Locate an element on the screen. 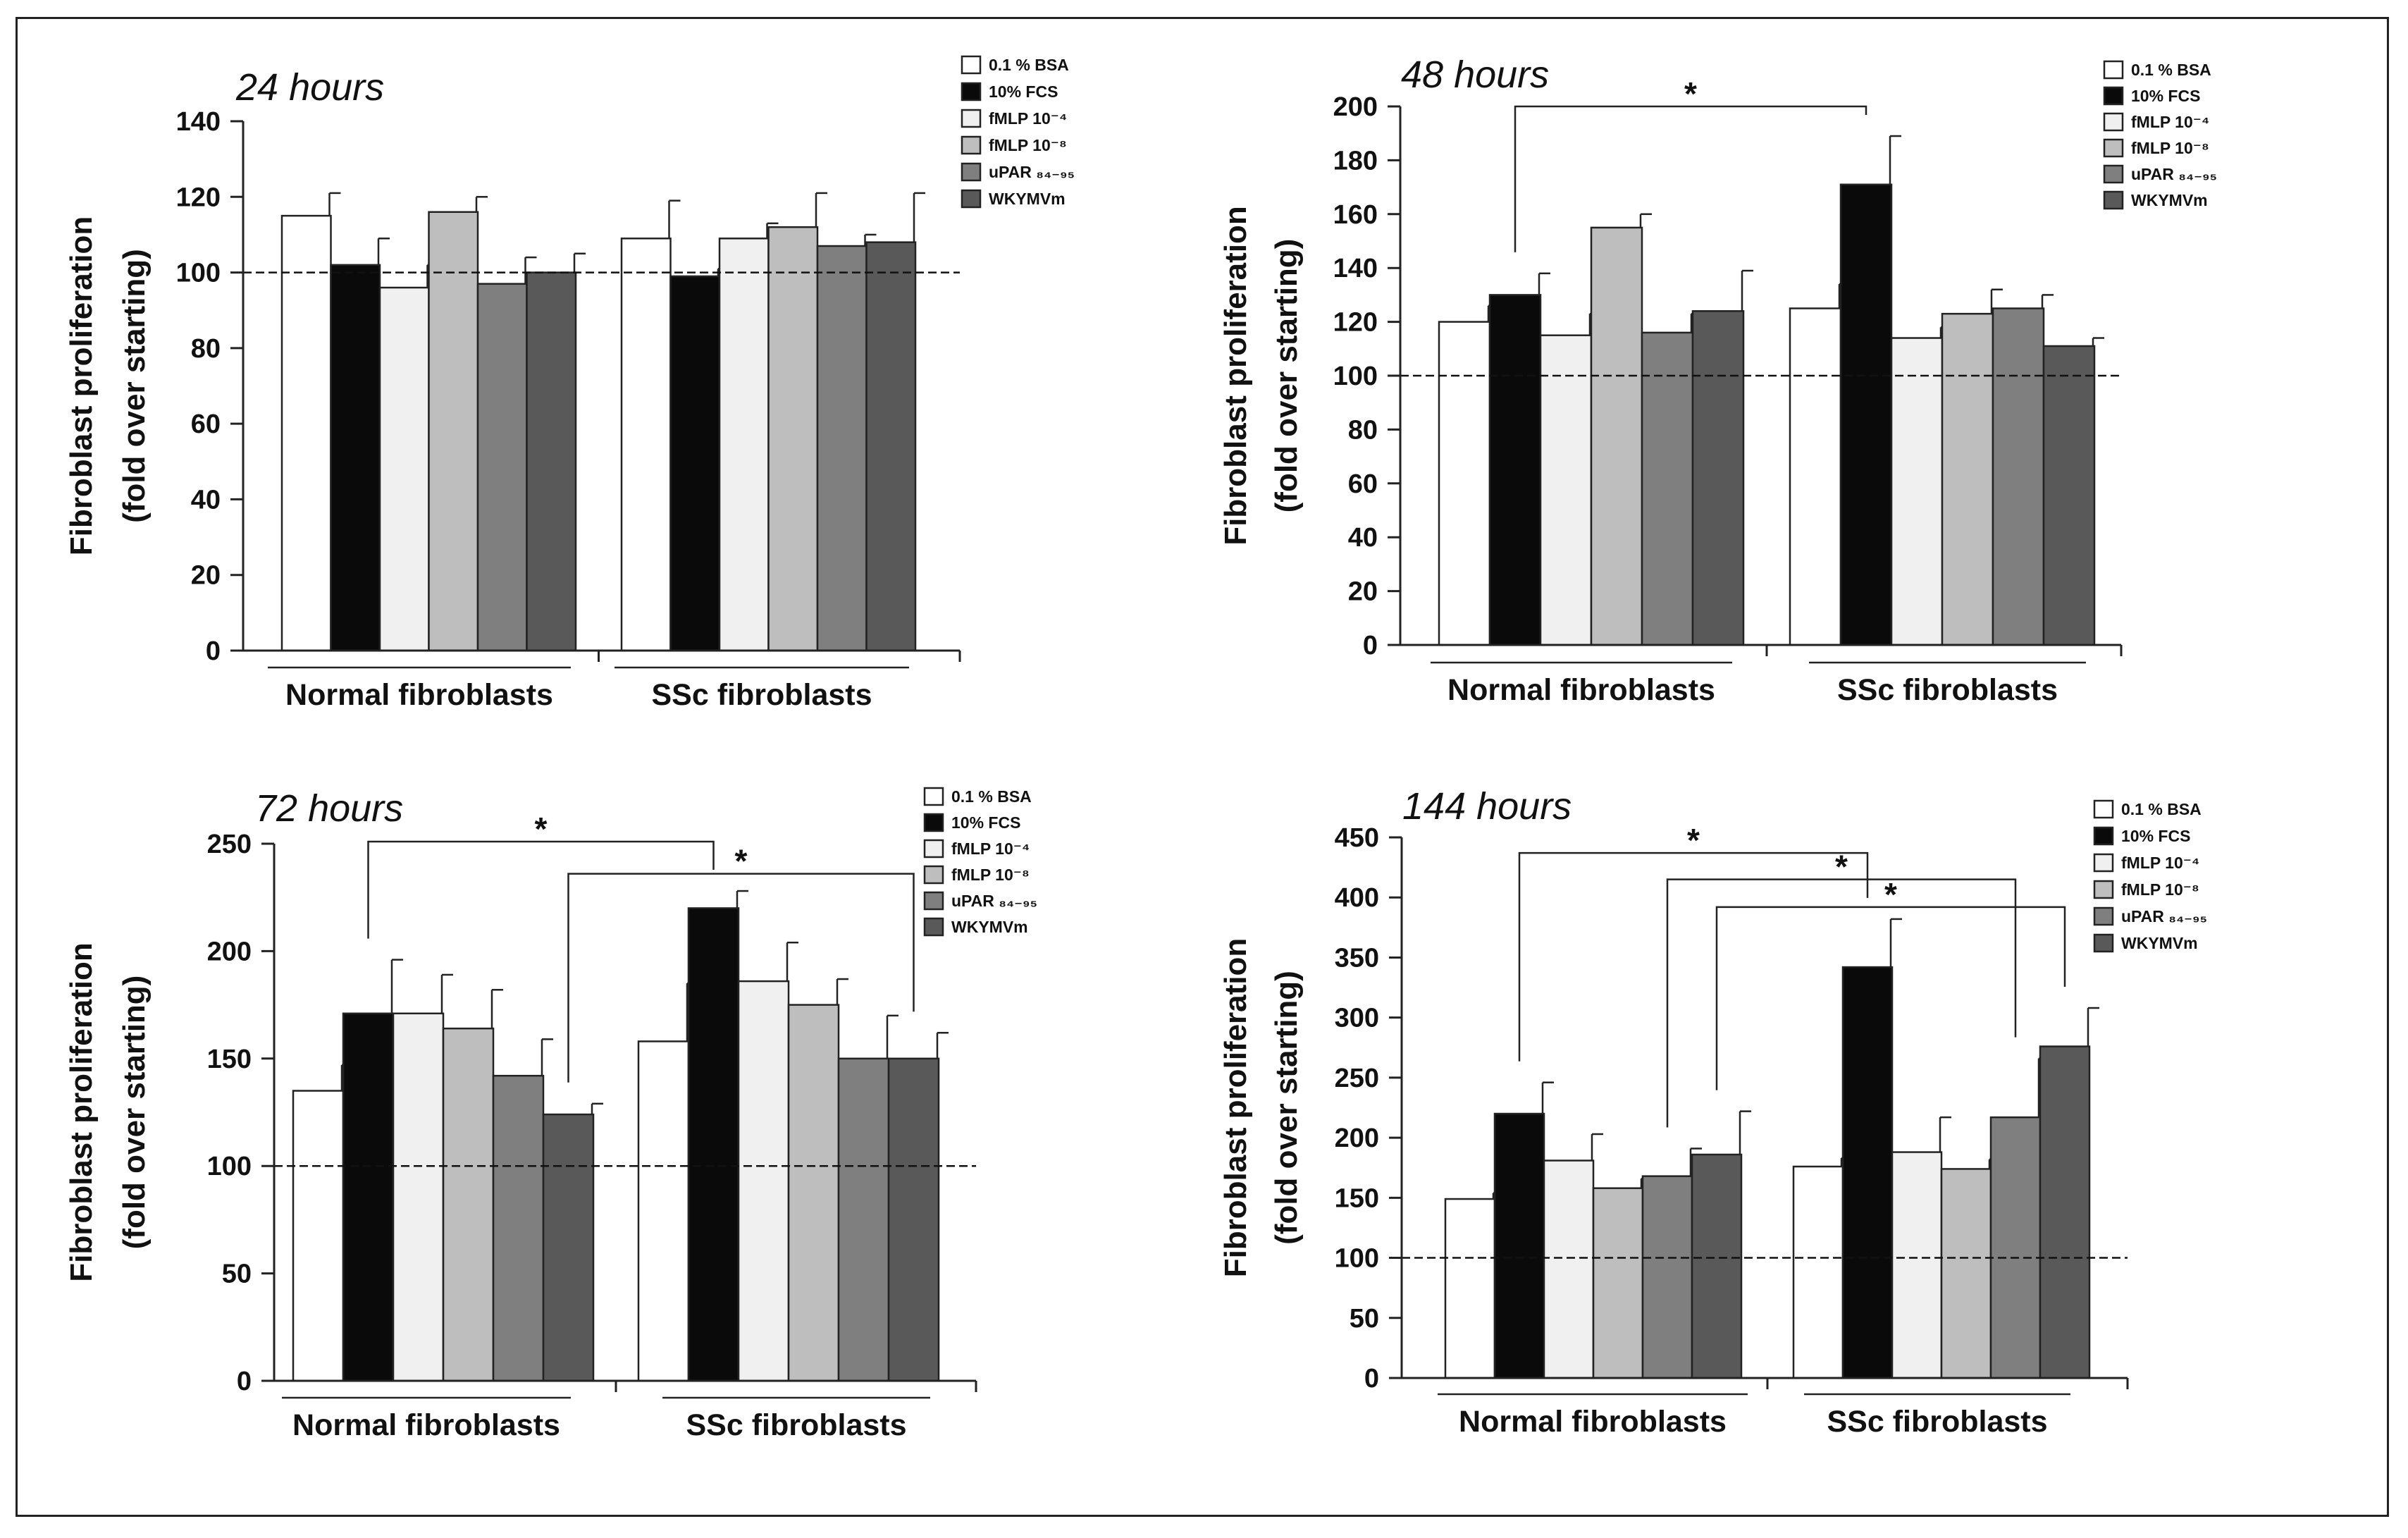  y-tick-label: 50 is located at coordinates (237, 1274).